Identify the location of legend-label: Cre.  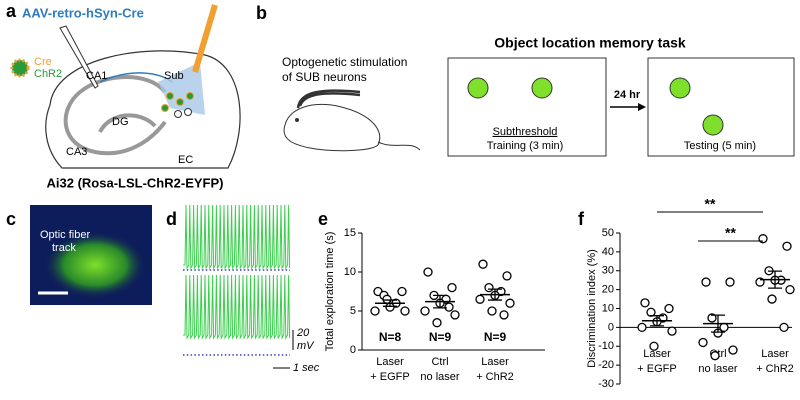
(43, 62).